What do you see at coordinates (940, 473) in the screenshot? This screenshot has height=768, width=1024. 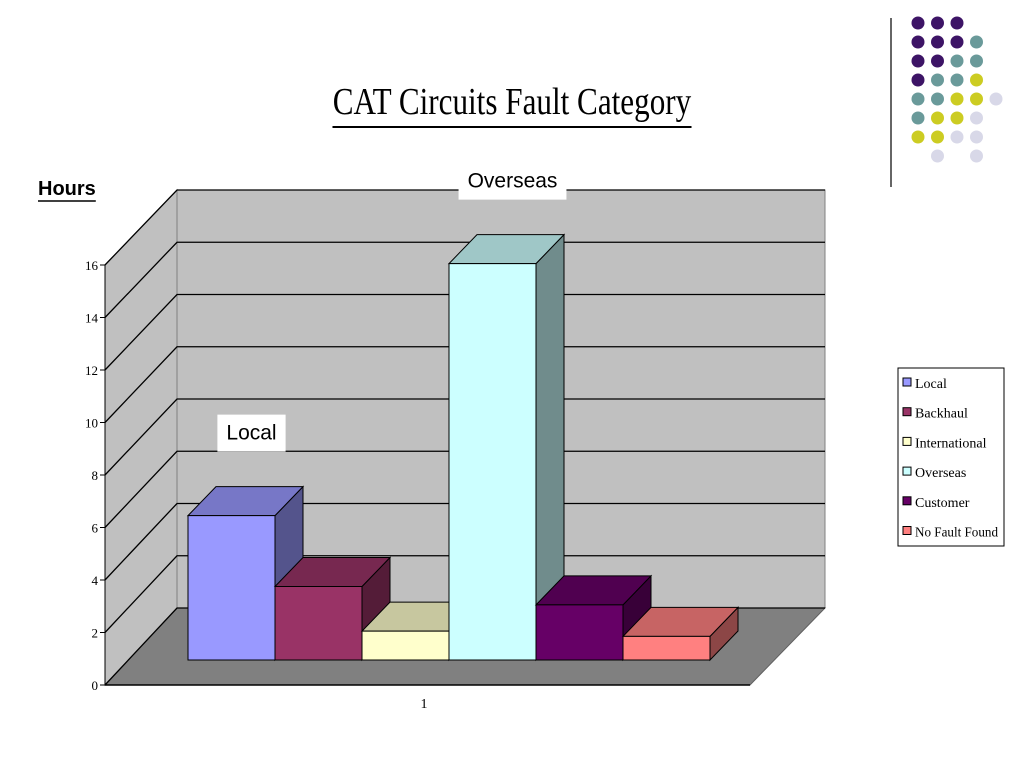 I see `legend-label: Overseas` at bounding box center [940, 473].